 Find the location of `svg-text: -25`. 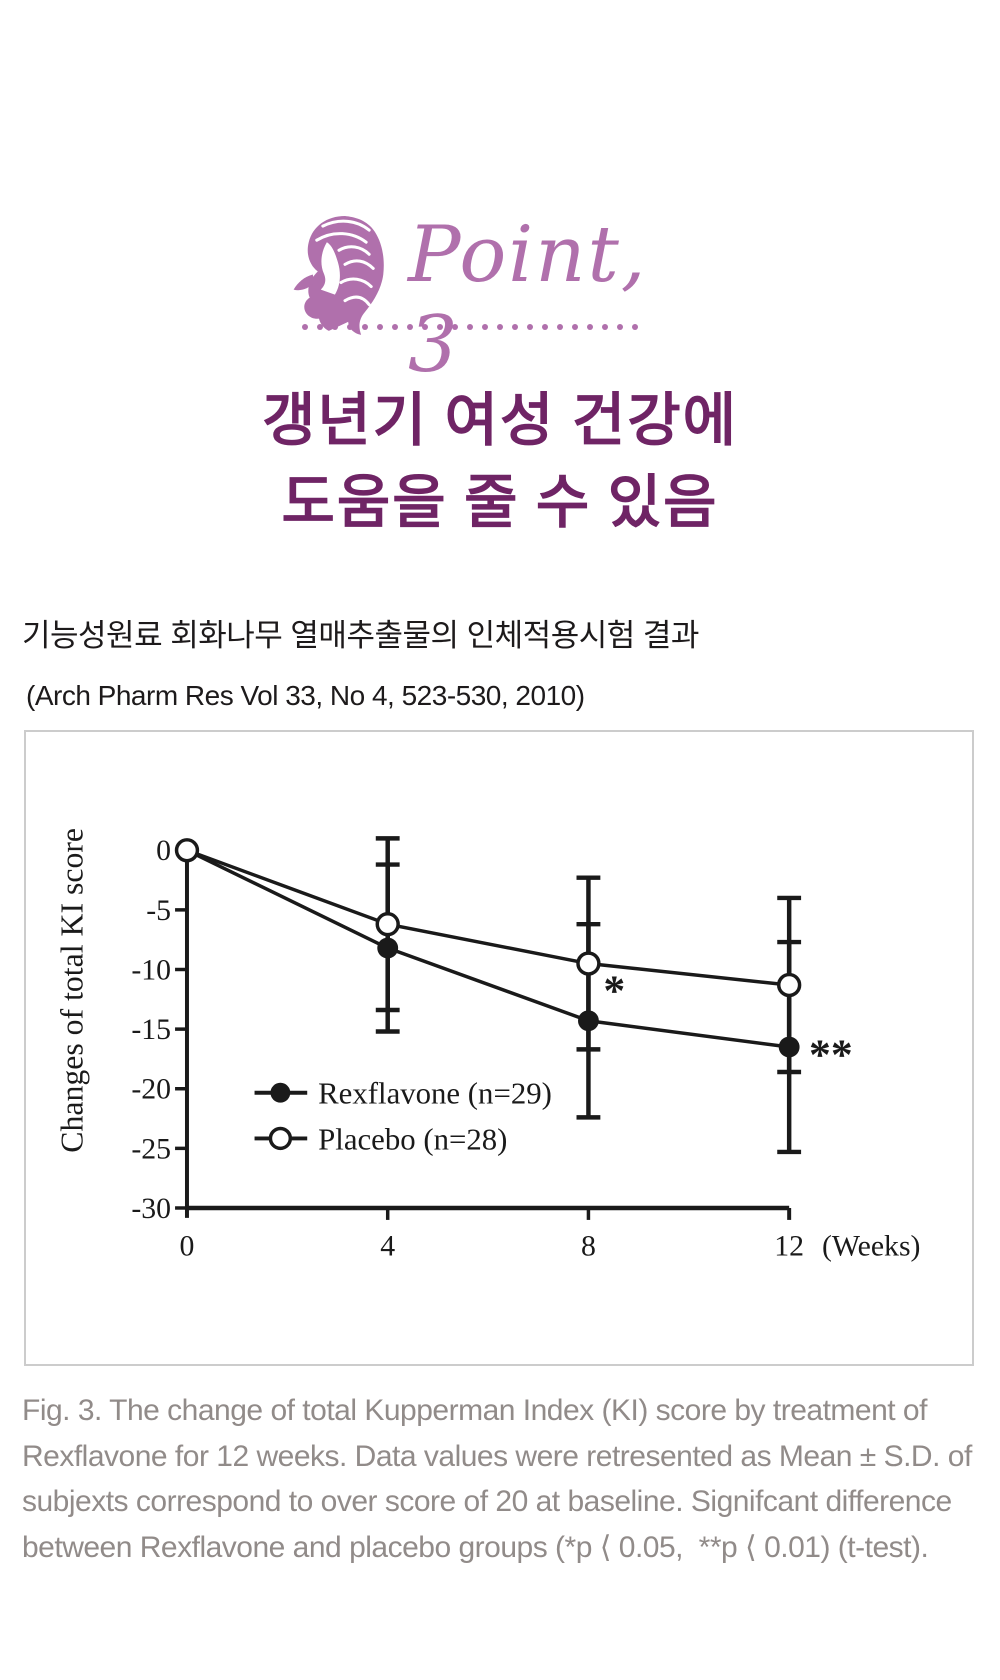

svg-text: -25 is located at coordinates (151, 1148).